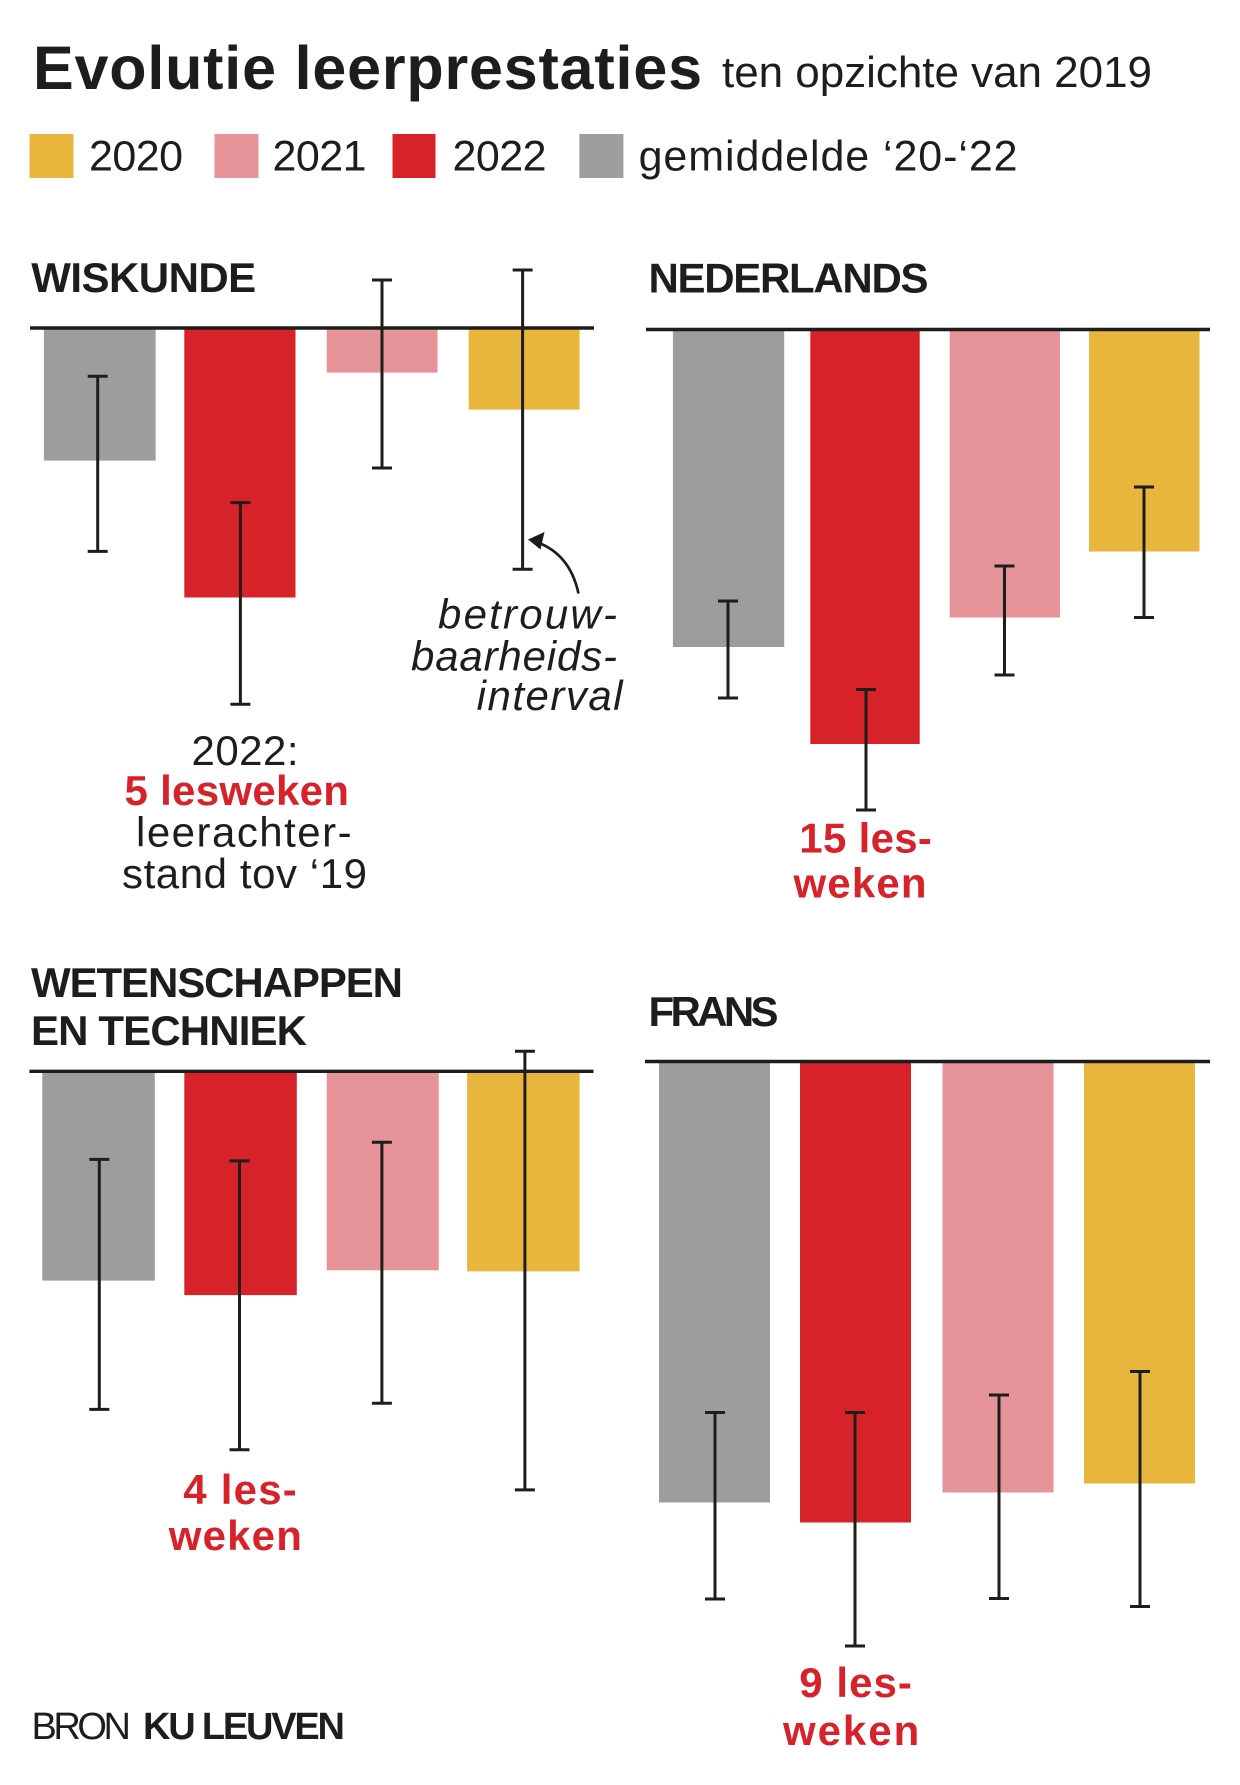  What do you see at coordinates (143, 277) in the screenshot?
I see `svg-text: WISKUNDE` at bounding box center [143, 277].